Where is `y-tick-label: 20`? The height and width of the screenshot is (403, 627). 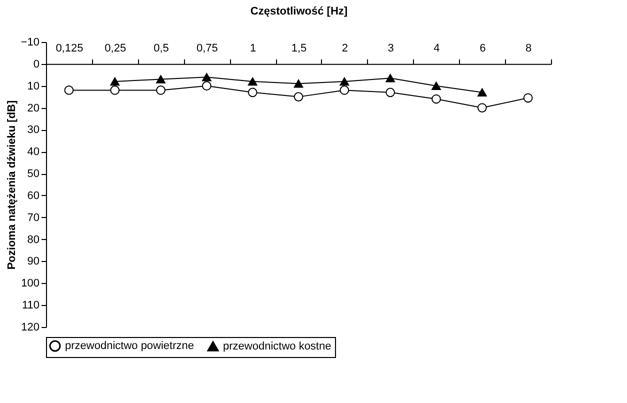 y-tick-label: 20 is located at coordinates (33, 108).